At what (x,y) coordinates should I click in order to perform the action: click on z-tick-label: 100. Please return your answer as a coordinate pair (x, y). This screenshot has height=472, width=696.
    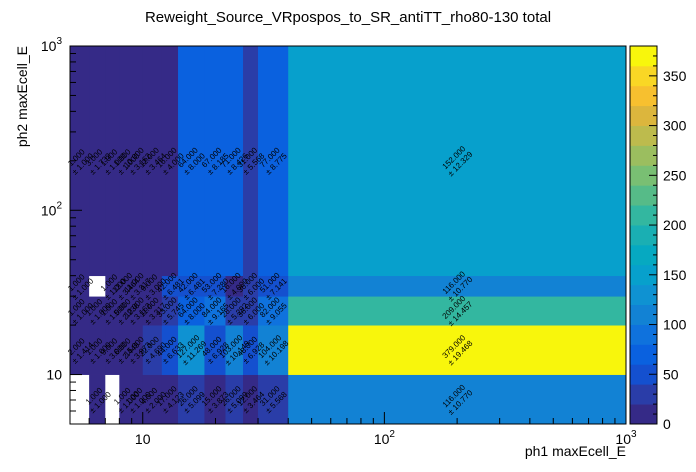
    Looking at the image, I should click on (675, 325).